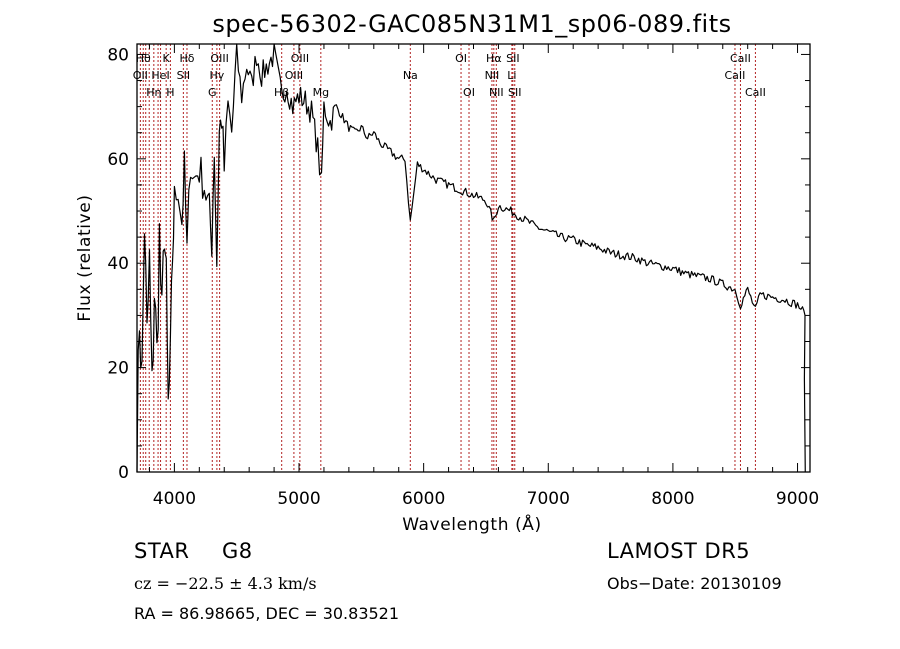 The height and width of the screenshot is (649, 900). I want to click on y-tick-label: 20, so click(118, 369).